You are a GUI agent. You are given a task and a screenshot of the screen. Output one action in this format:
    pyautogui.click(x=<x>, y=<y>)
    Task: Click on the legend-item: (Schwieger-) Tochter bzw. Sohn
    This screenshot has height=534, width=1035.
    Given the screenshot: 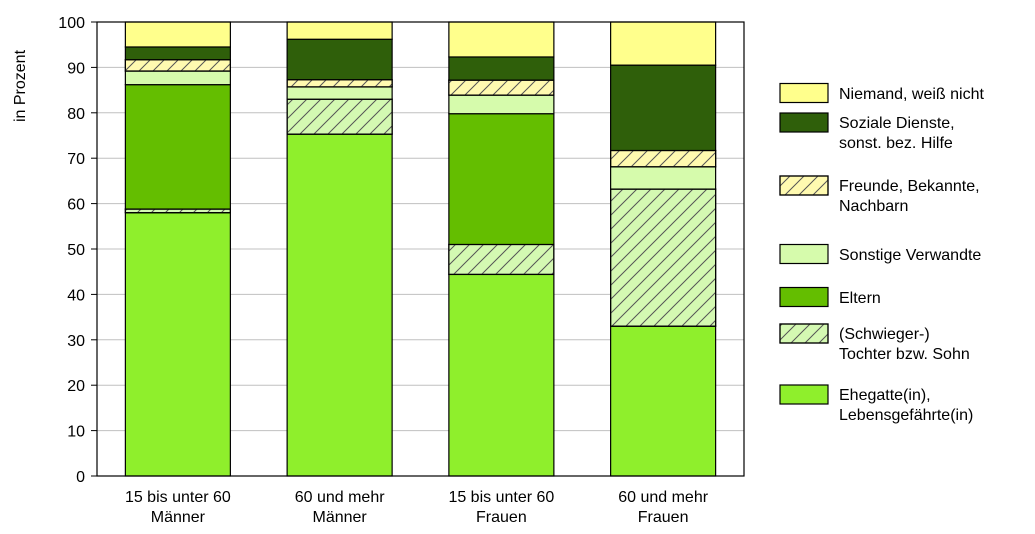 What is the action you would take?
    pyautogui.click(x=874, y=343)
    